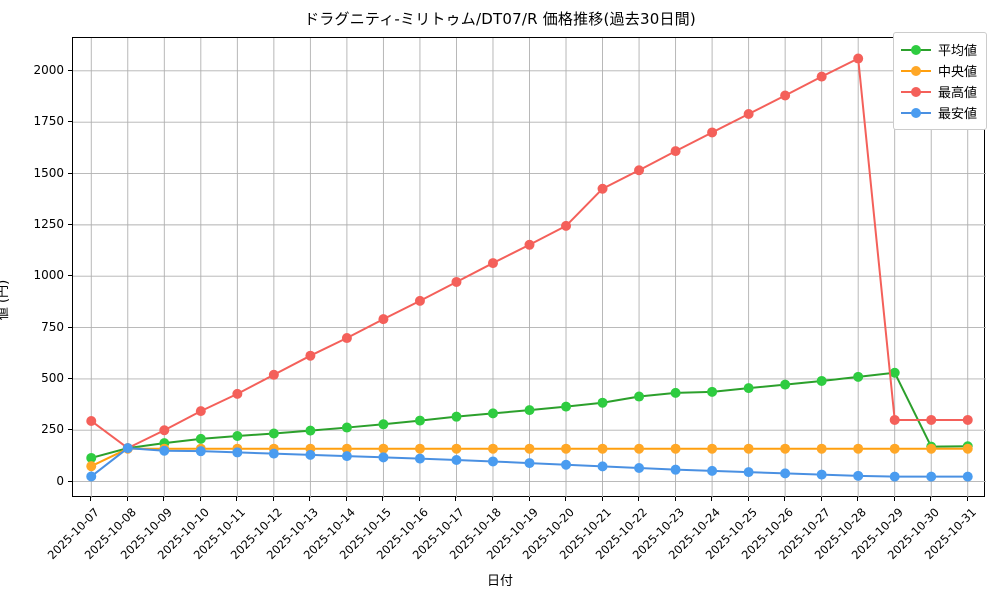 The image size is (1000, 600). What do you see at coordinates (52, 429) in the screenshot?
I see `y-tick-label: 250` at bounding box center [52, 429].